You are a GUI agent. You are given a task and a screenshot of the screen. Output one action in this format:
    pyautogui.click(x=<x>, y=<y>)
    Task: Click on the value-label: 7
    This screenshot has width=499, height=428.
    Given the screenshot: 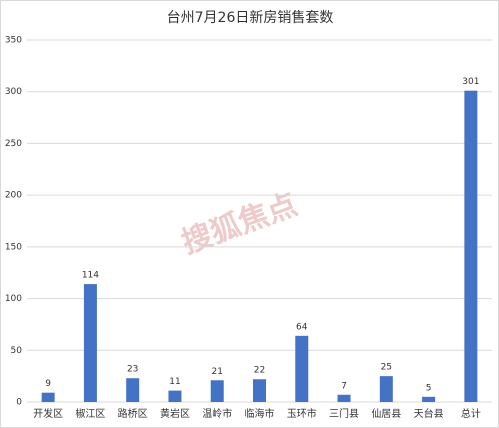 What is the action you would take?
    pyautogui.click(x=344, y=386)
    